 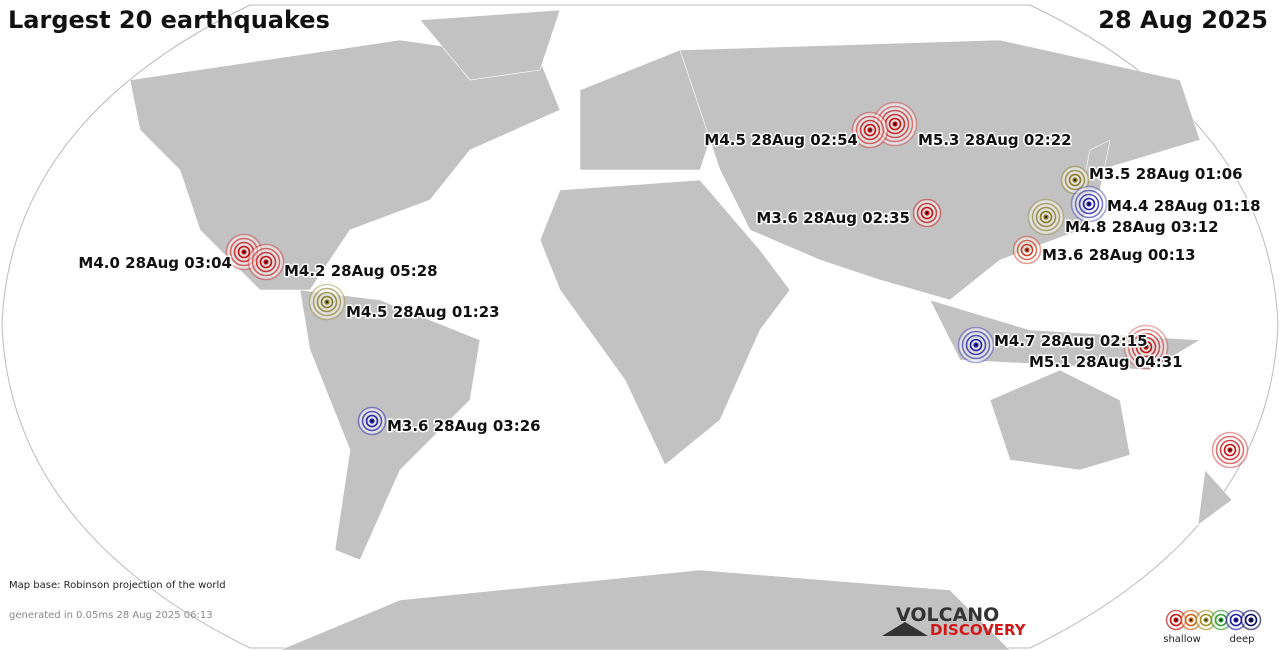 What do you see at coordinates (155, 263) in the screenshot?
I see `quake-label: M4.0 28Aug 03:04` at bounding box center [155, 263].